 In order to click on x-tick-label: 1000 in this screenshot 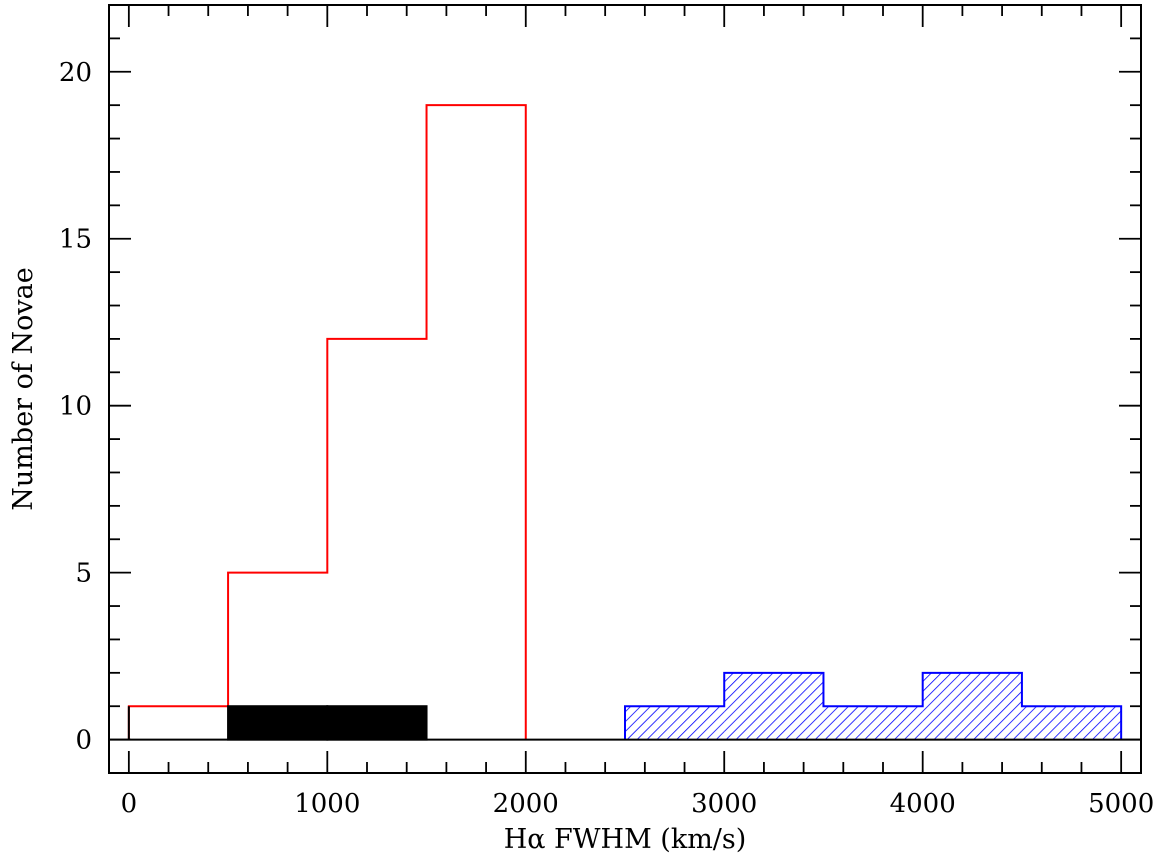, I will do `click(327, 804)`.